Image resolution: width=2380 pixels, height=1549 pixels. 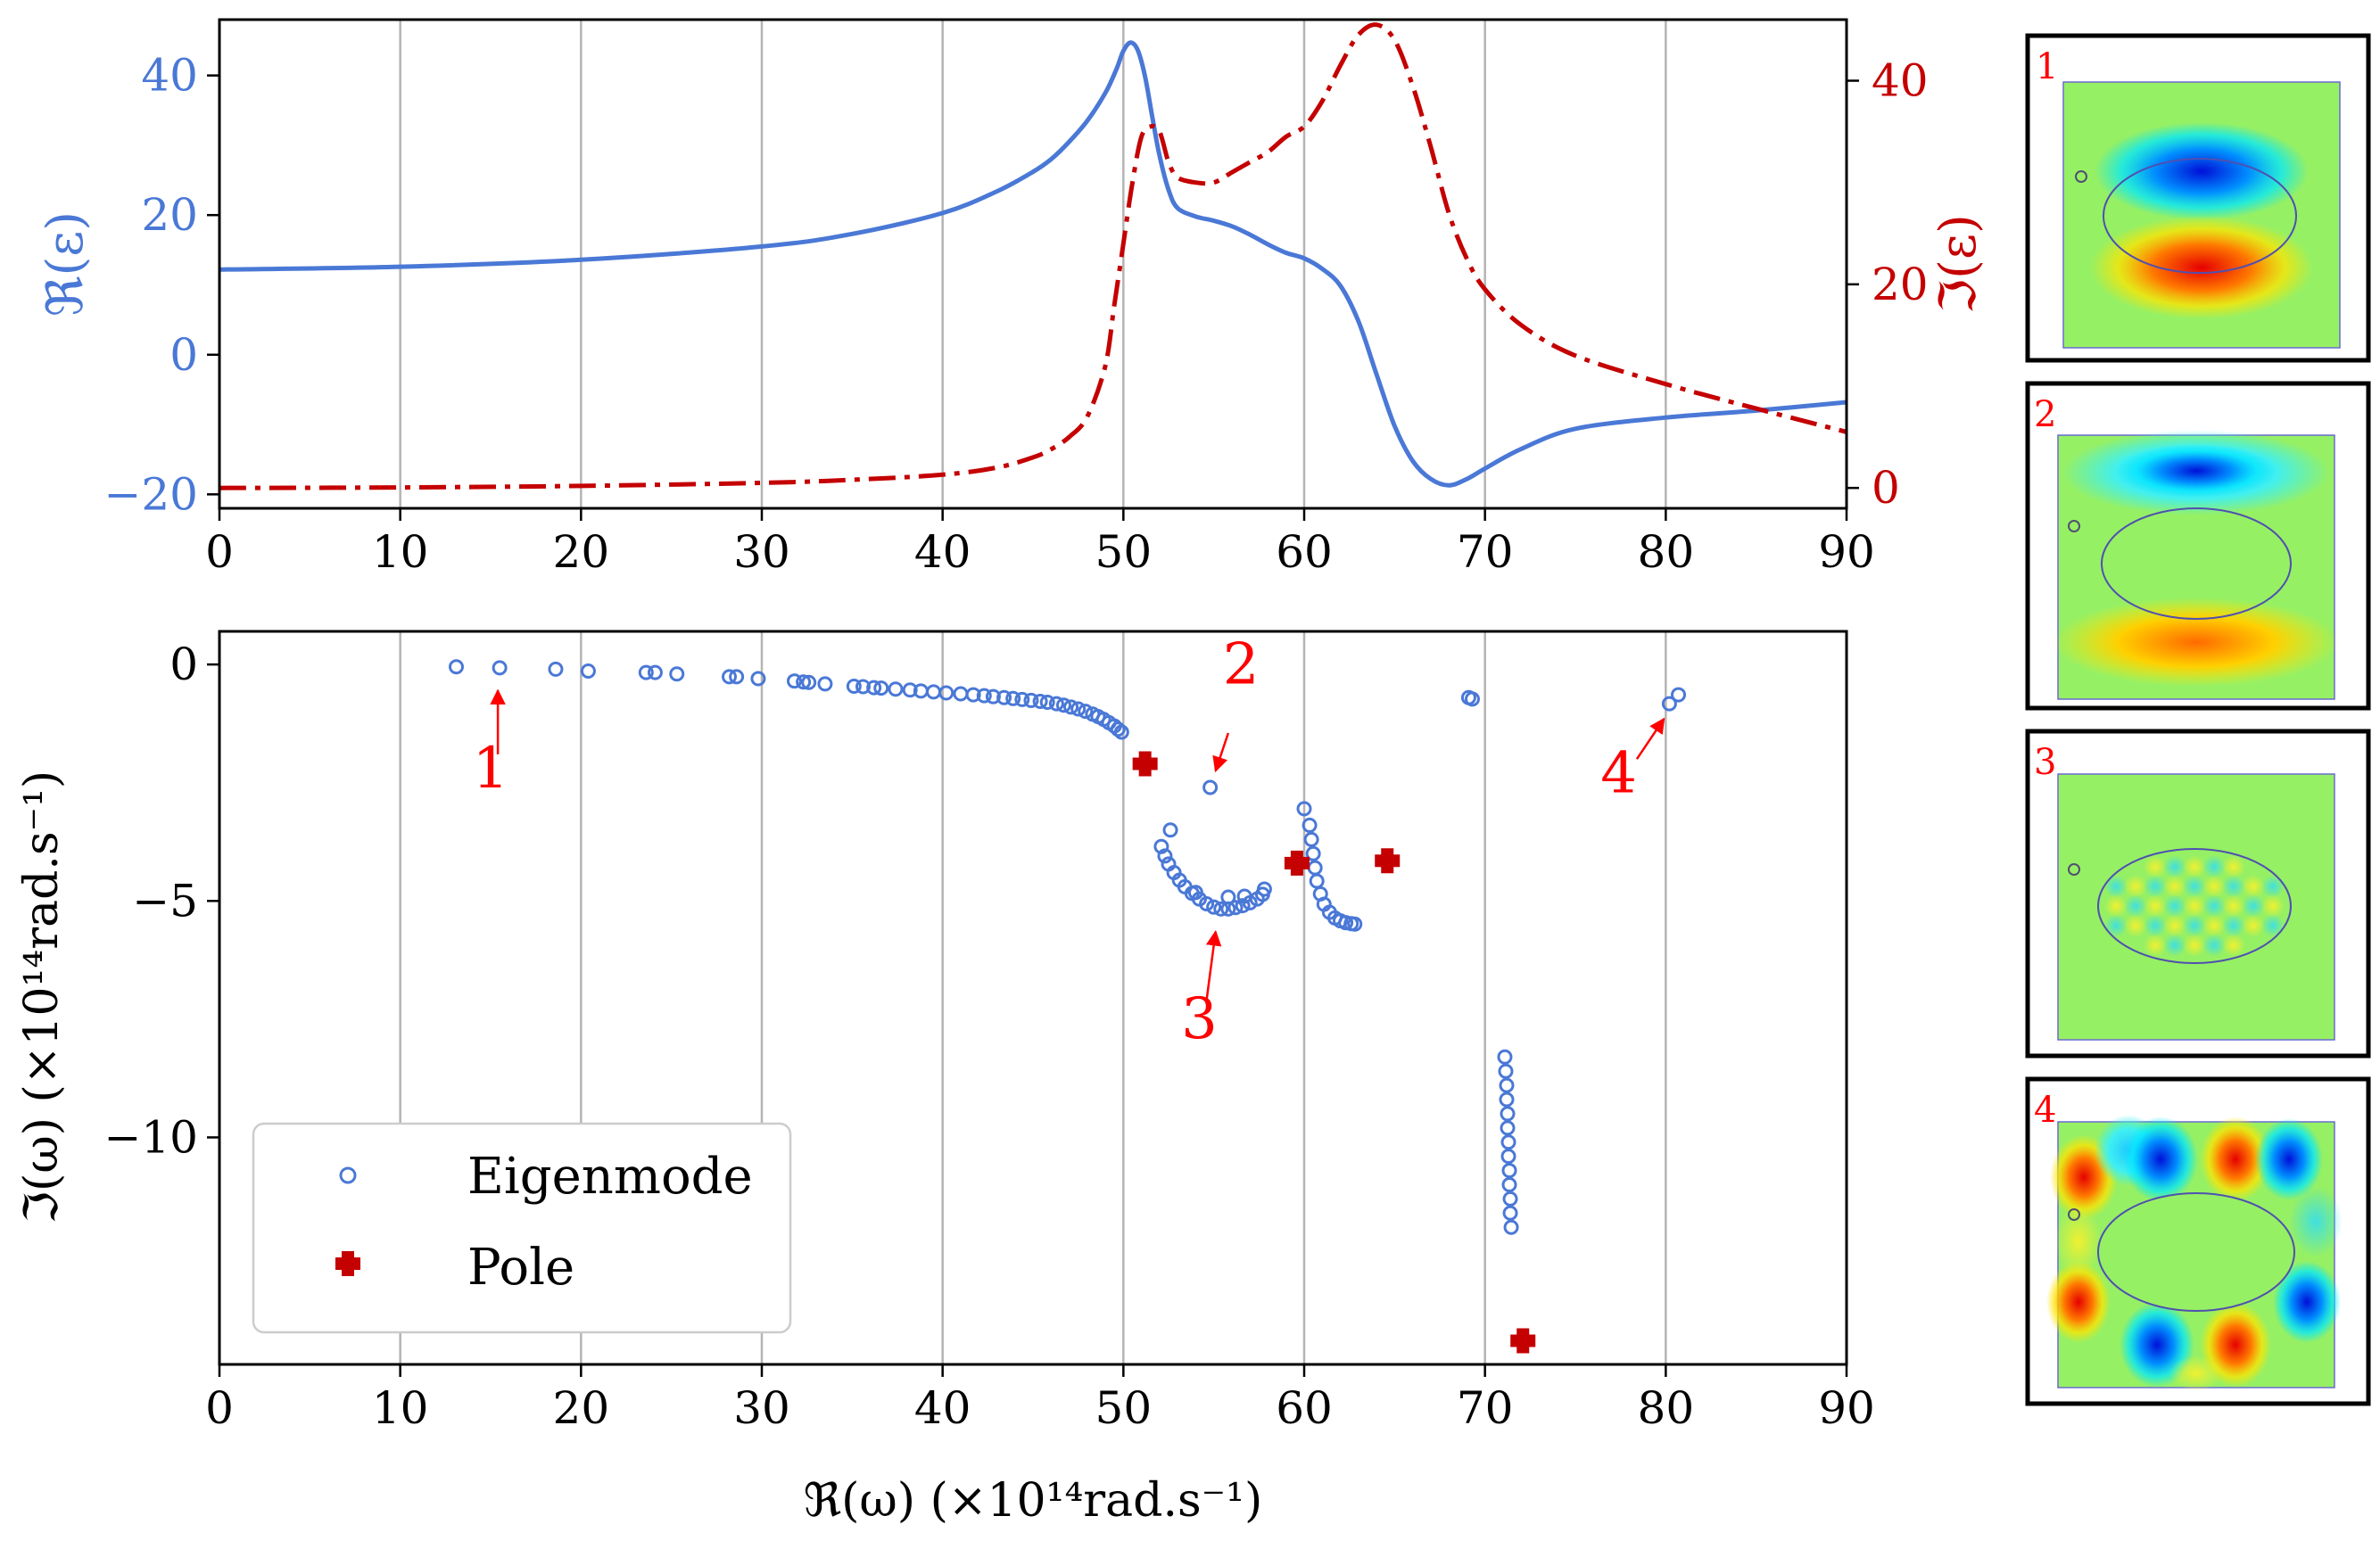 I want to click on top-left-tick-label: 40, so click(x=169, y=76).